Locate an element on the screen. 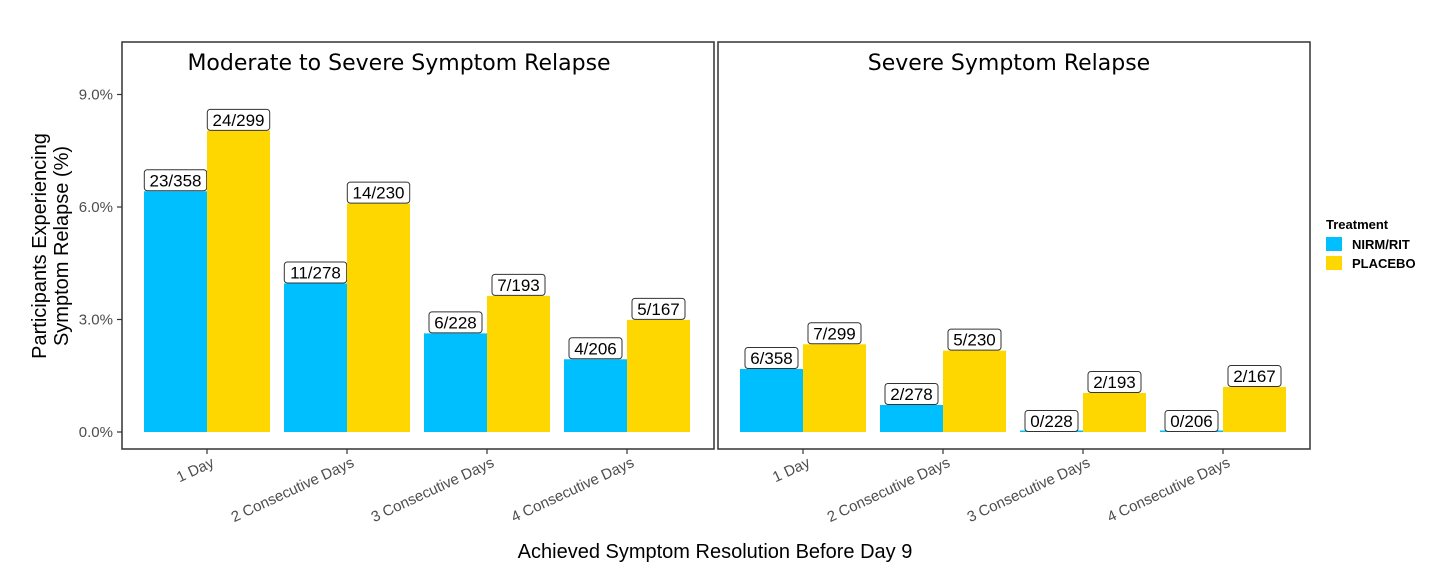 The image size is (1456, 576). data-label: 11/278 is located at coordinates (315, 273).